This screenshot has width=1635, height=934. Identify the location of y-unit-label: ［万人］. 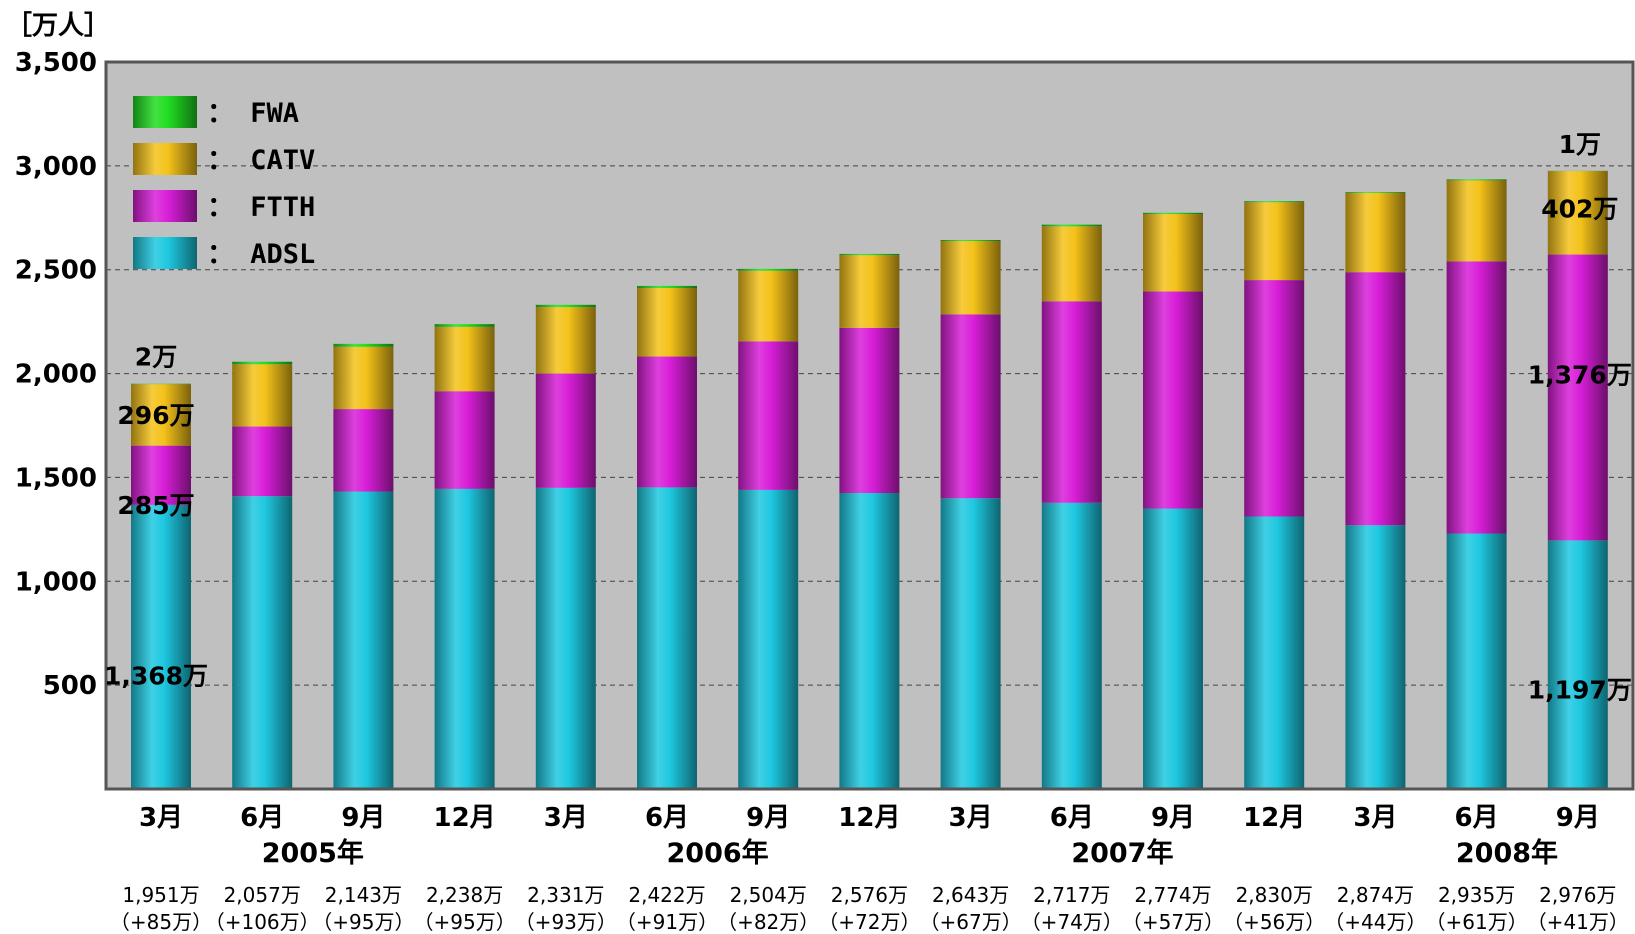
(58, 26).